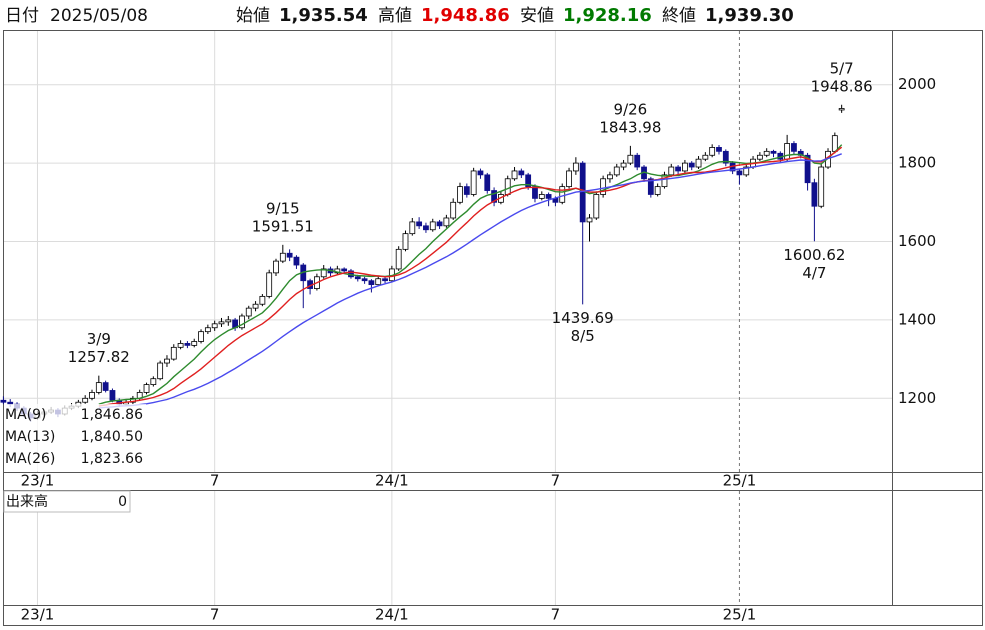  Describe the element at coordinates (537, 16) in the screenshot. I see `low-label: 安値` at that location.